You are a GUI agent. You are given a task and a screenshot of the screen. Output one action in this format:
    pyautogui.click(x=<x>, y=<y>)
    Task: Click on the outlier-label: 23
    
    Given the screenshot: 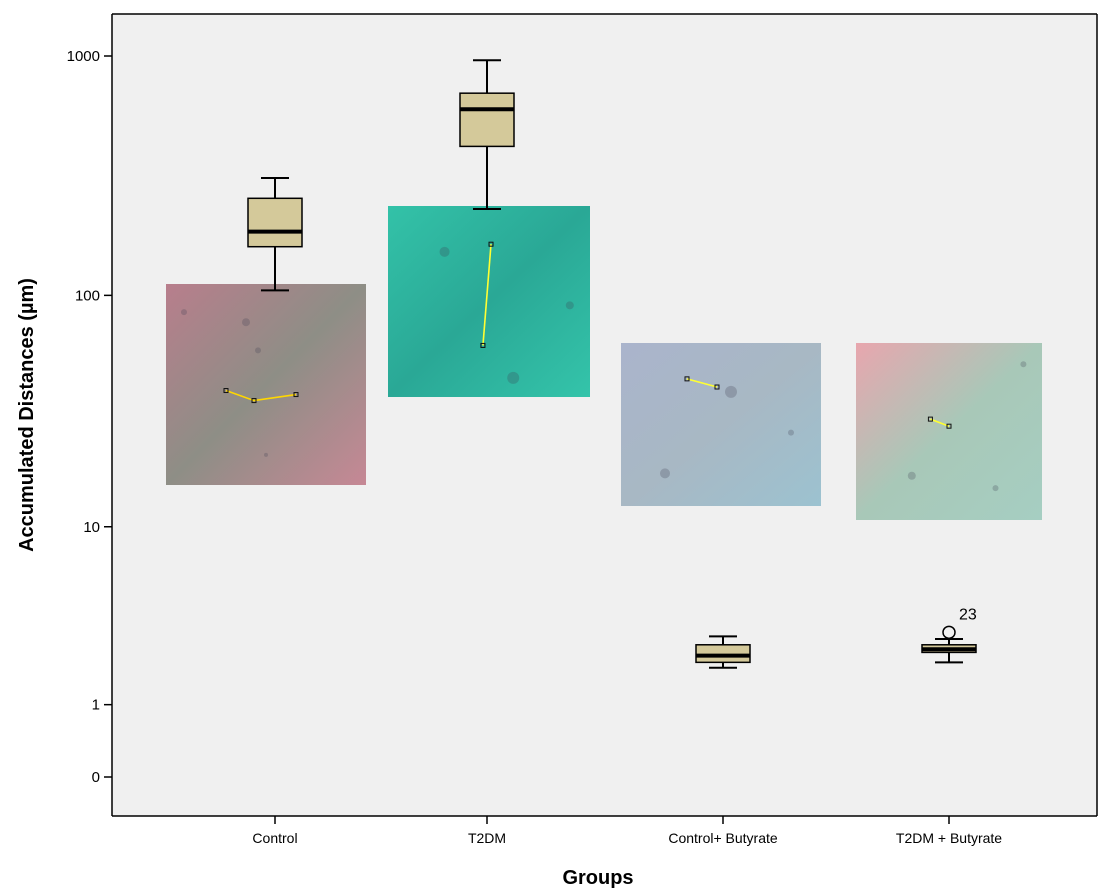 What is the action you would take?
    pyautogui.click(x=968, y=614)
    